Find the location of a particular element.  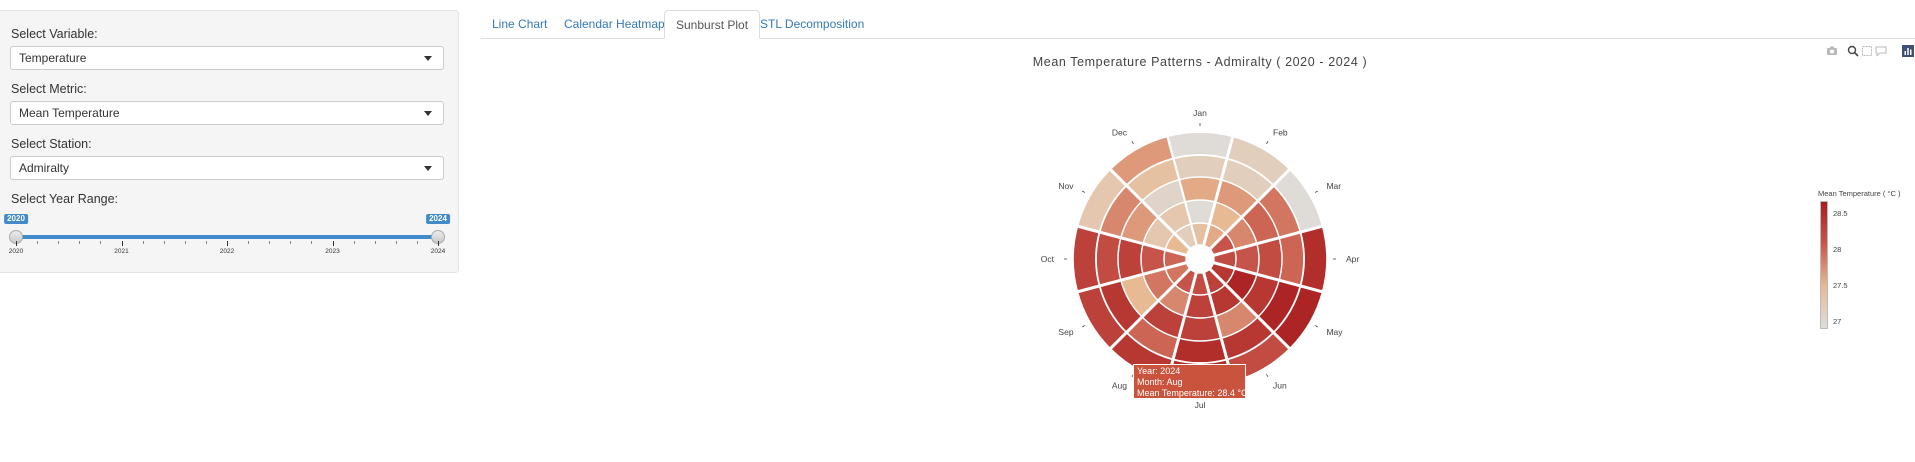

colorbar-tick: 28.5 is located at coordinates (1840, 213).